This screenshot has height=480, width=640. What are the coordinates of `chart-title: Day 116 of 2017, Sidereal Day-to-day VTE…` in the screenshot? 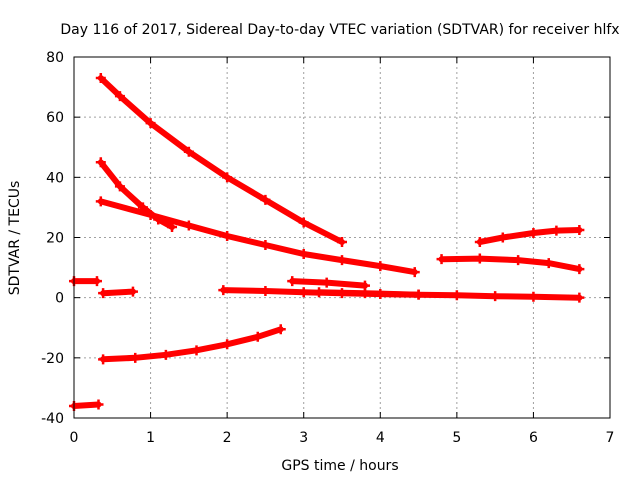 It's located at (339, 30).